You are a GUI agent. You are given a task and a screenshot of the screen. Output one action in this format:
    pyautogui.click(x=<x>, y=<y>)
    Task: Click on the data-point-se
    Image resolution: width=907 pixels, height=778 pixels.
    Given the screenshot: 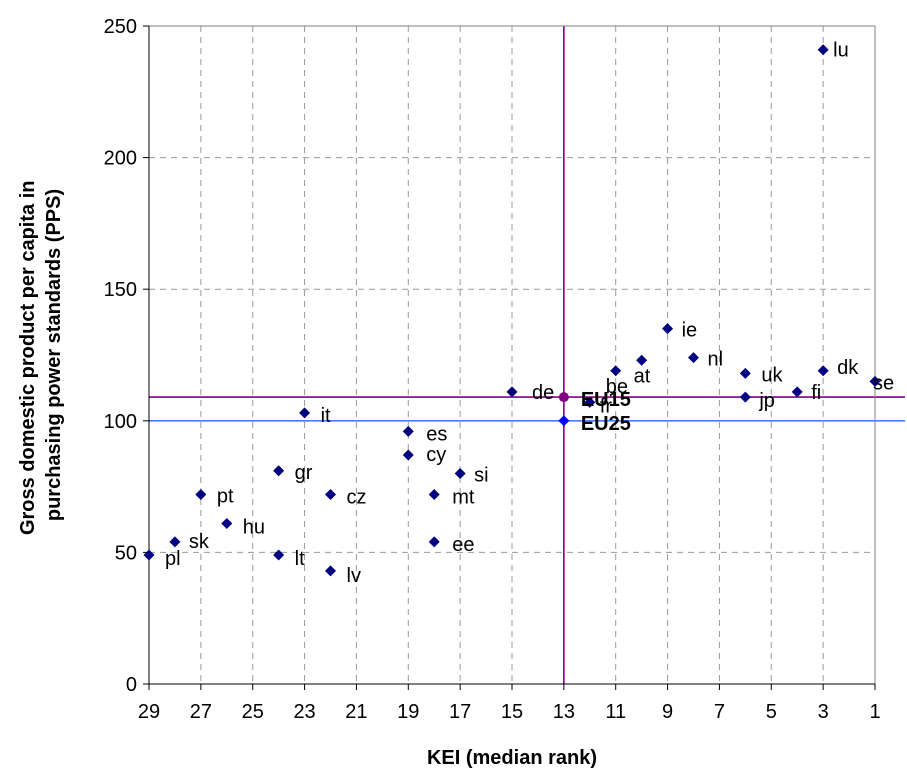 What is the action you would take?
    pyautogui.click(x=875, y=381)
    